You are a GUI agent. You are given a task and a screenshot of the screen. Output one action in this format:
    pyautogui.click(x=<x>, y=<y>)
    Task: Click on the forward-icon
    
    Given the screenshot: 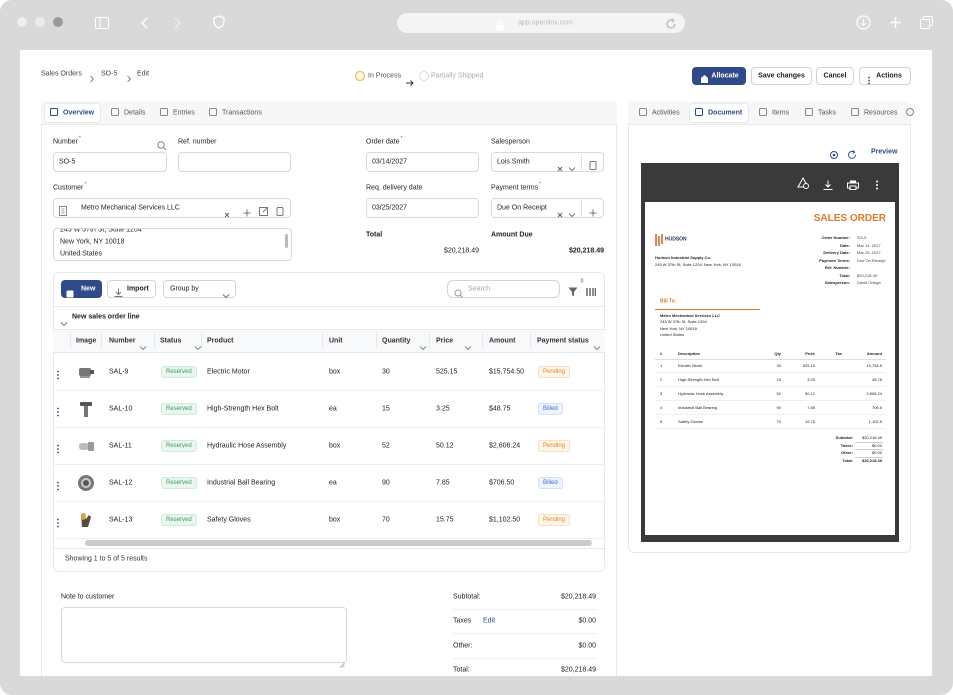 What is the action you would take?
    pyautogui.click(x=177, y=22)
    